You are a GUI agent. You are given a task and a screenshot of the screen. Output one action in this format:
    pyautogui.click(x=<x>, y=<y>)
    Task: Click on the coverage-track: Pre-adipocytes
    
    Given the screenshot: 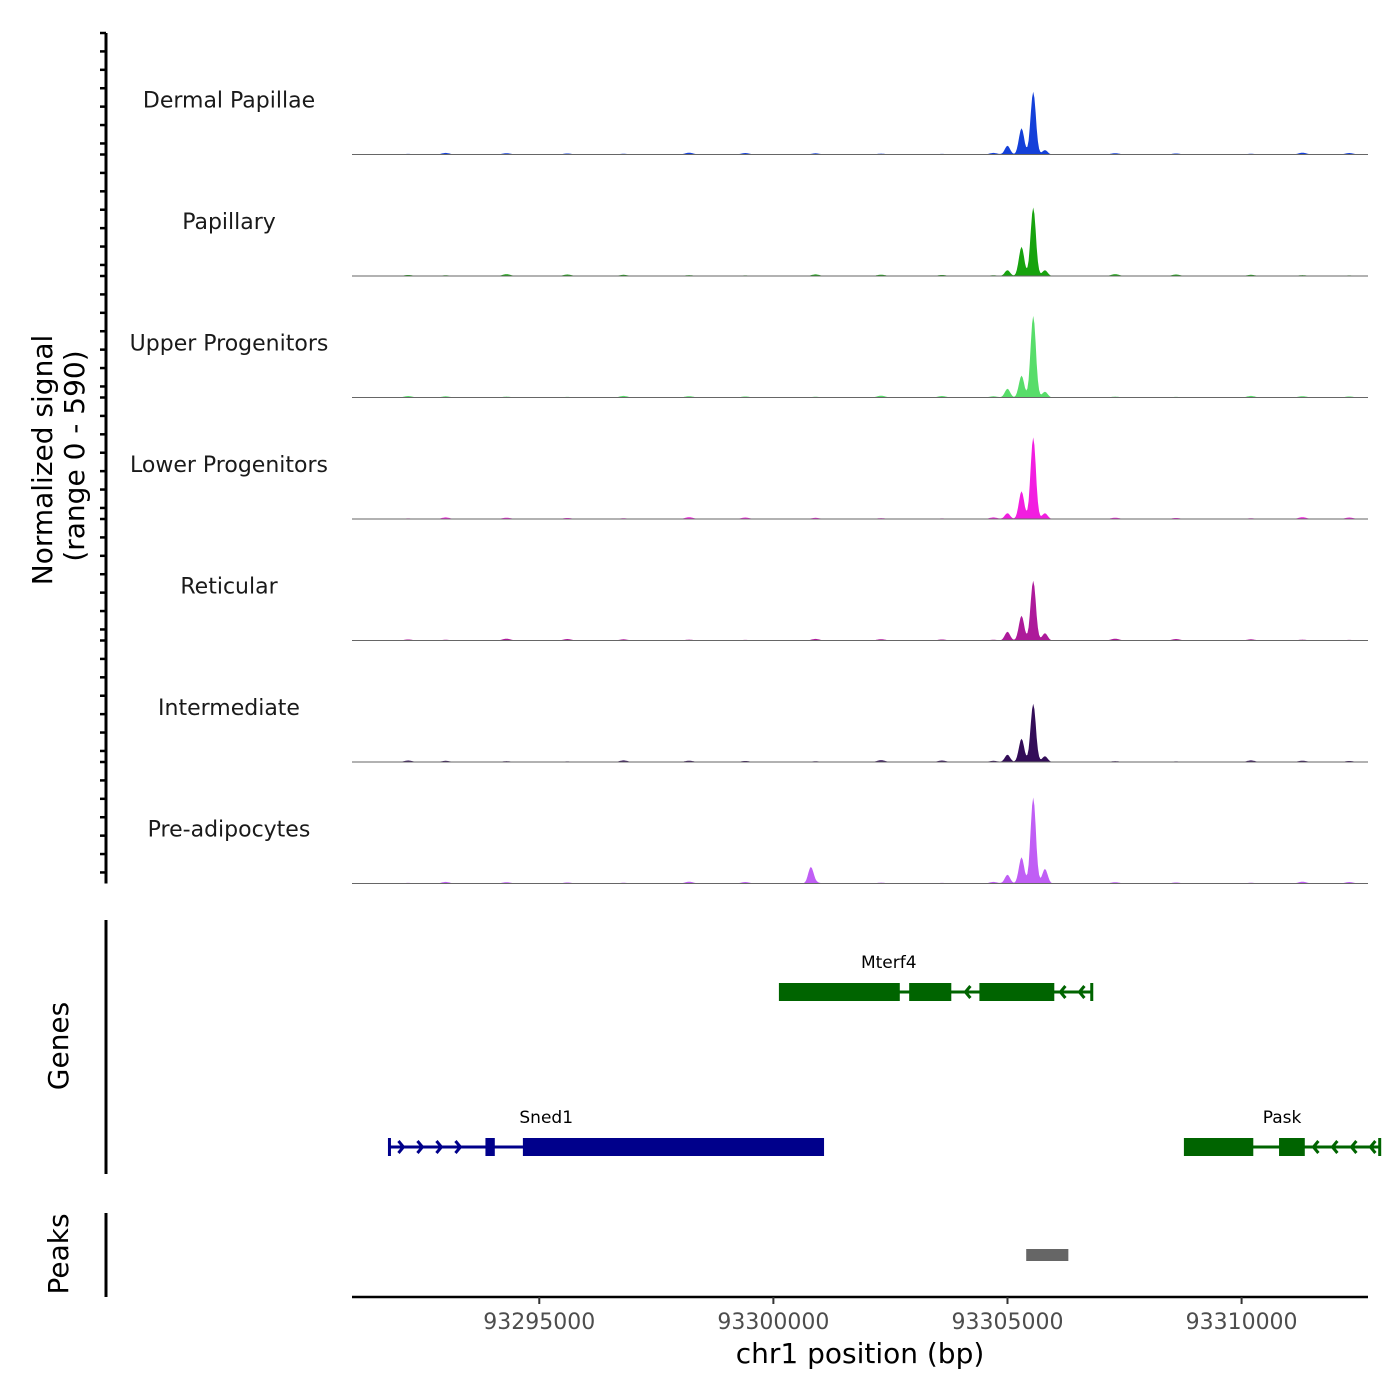 What is the action you would take?
    pyautogui.click(x=758, y=840)
    